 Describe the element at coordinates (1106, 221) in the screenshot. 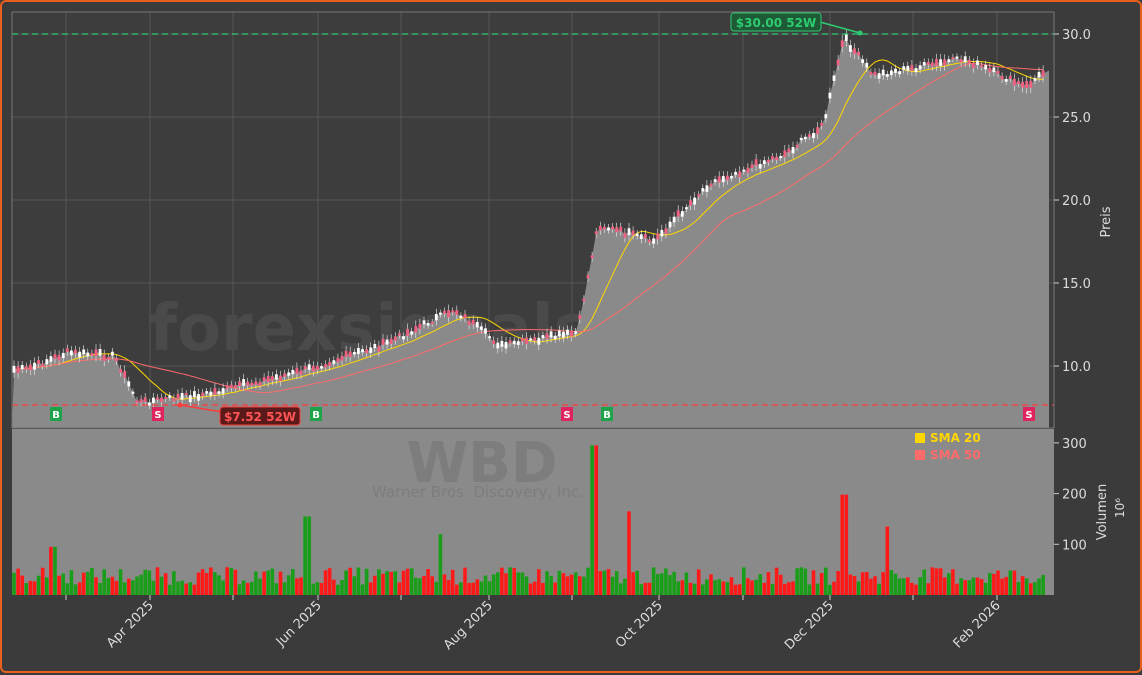

I see `price-axis-label: Preis` at that location.